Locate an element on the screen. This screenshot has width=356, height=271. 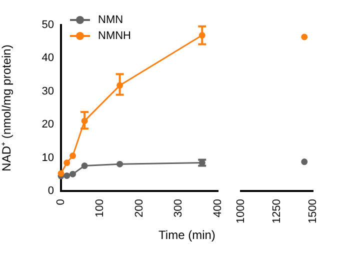
x-tick-label: 1500 is located at coordinates (313, 211).